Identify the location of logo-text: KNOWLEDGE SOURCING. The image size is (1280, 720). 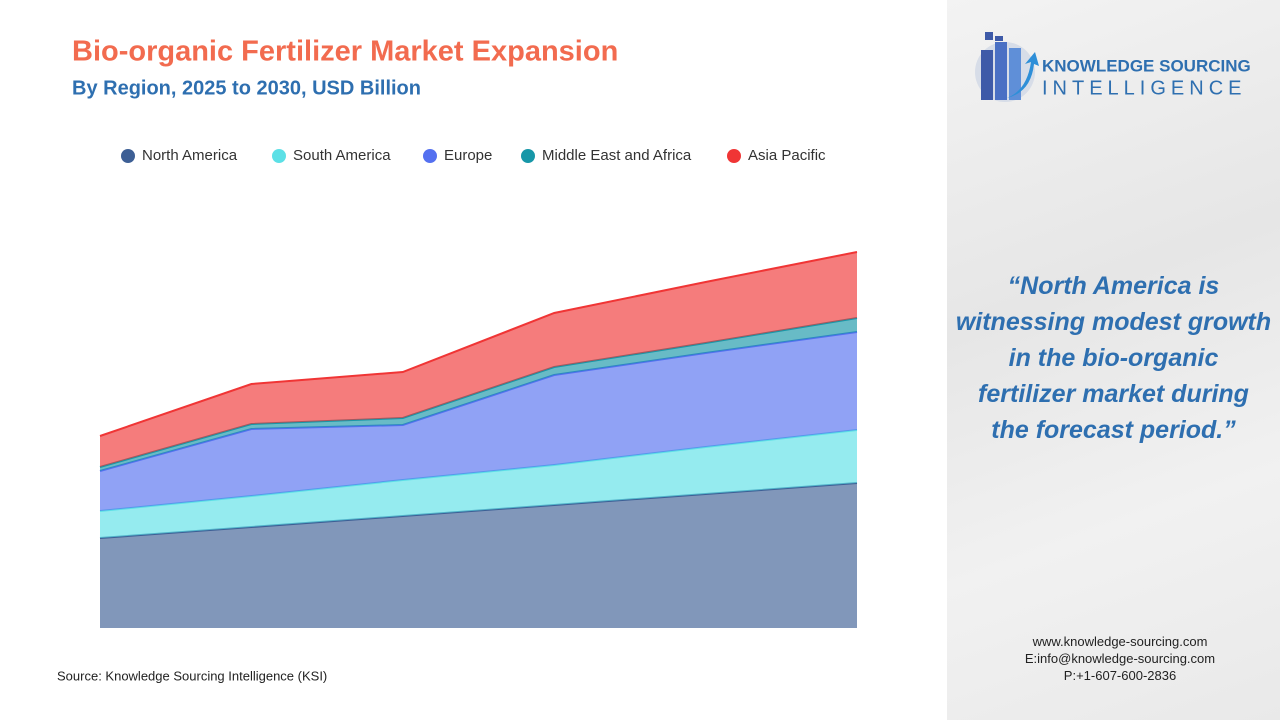
(1146, 65).